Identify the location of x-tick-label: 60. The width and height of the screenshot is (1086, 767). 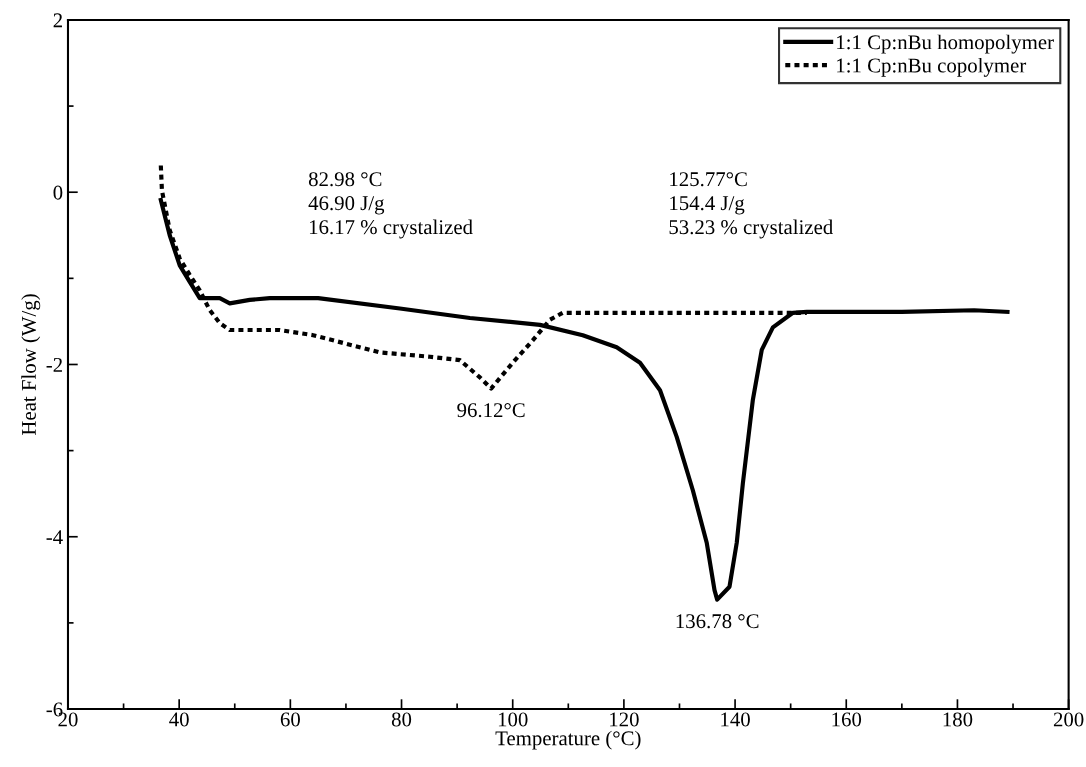
(290, 719).